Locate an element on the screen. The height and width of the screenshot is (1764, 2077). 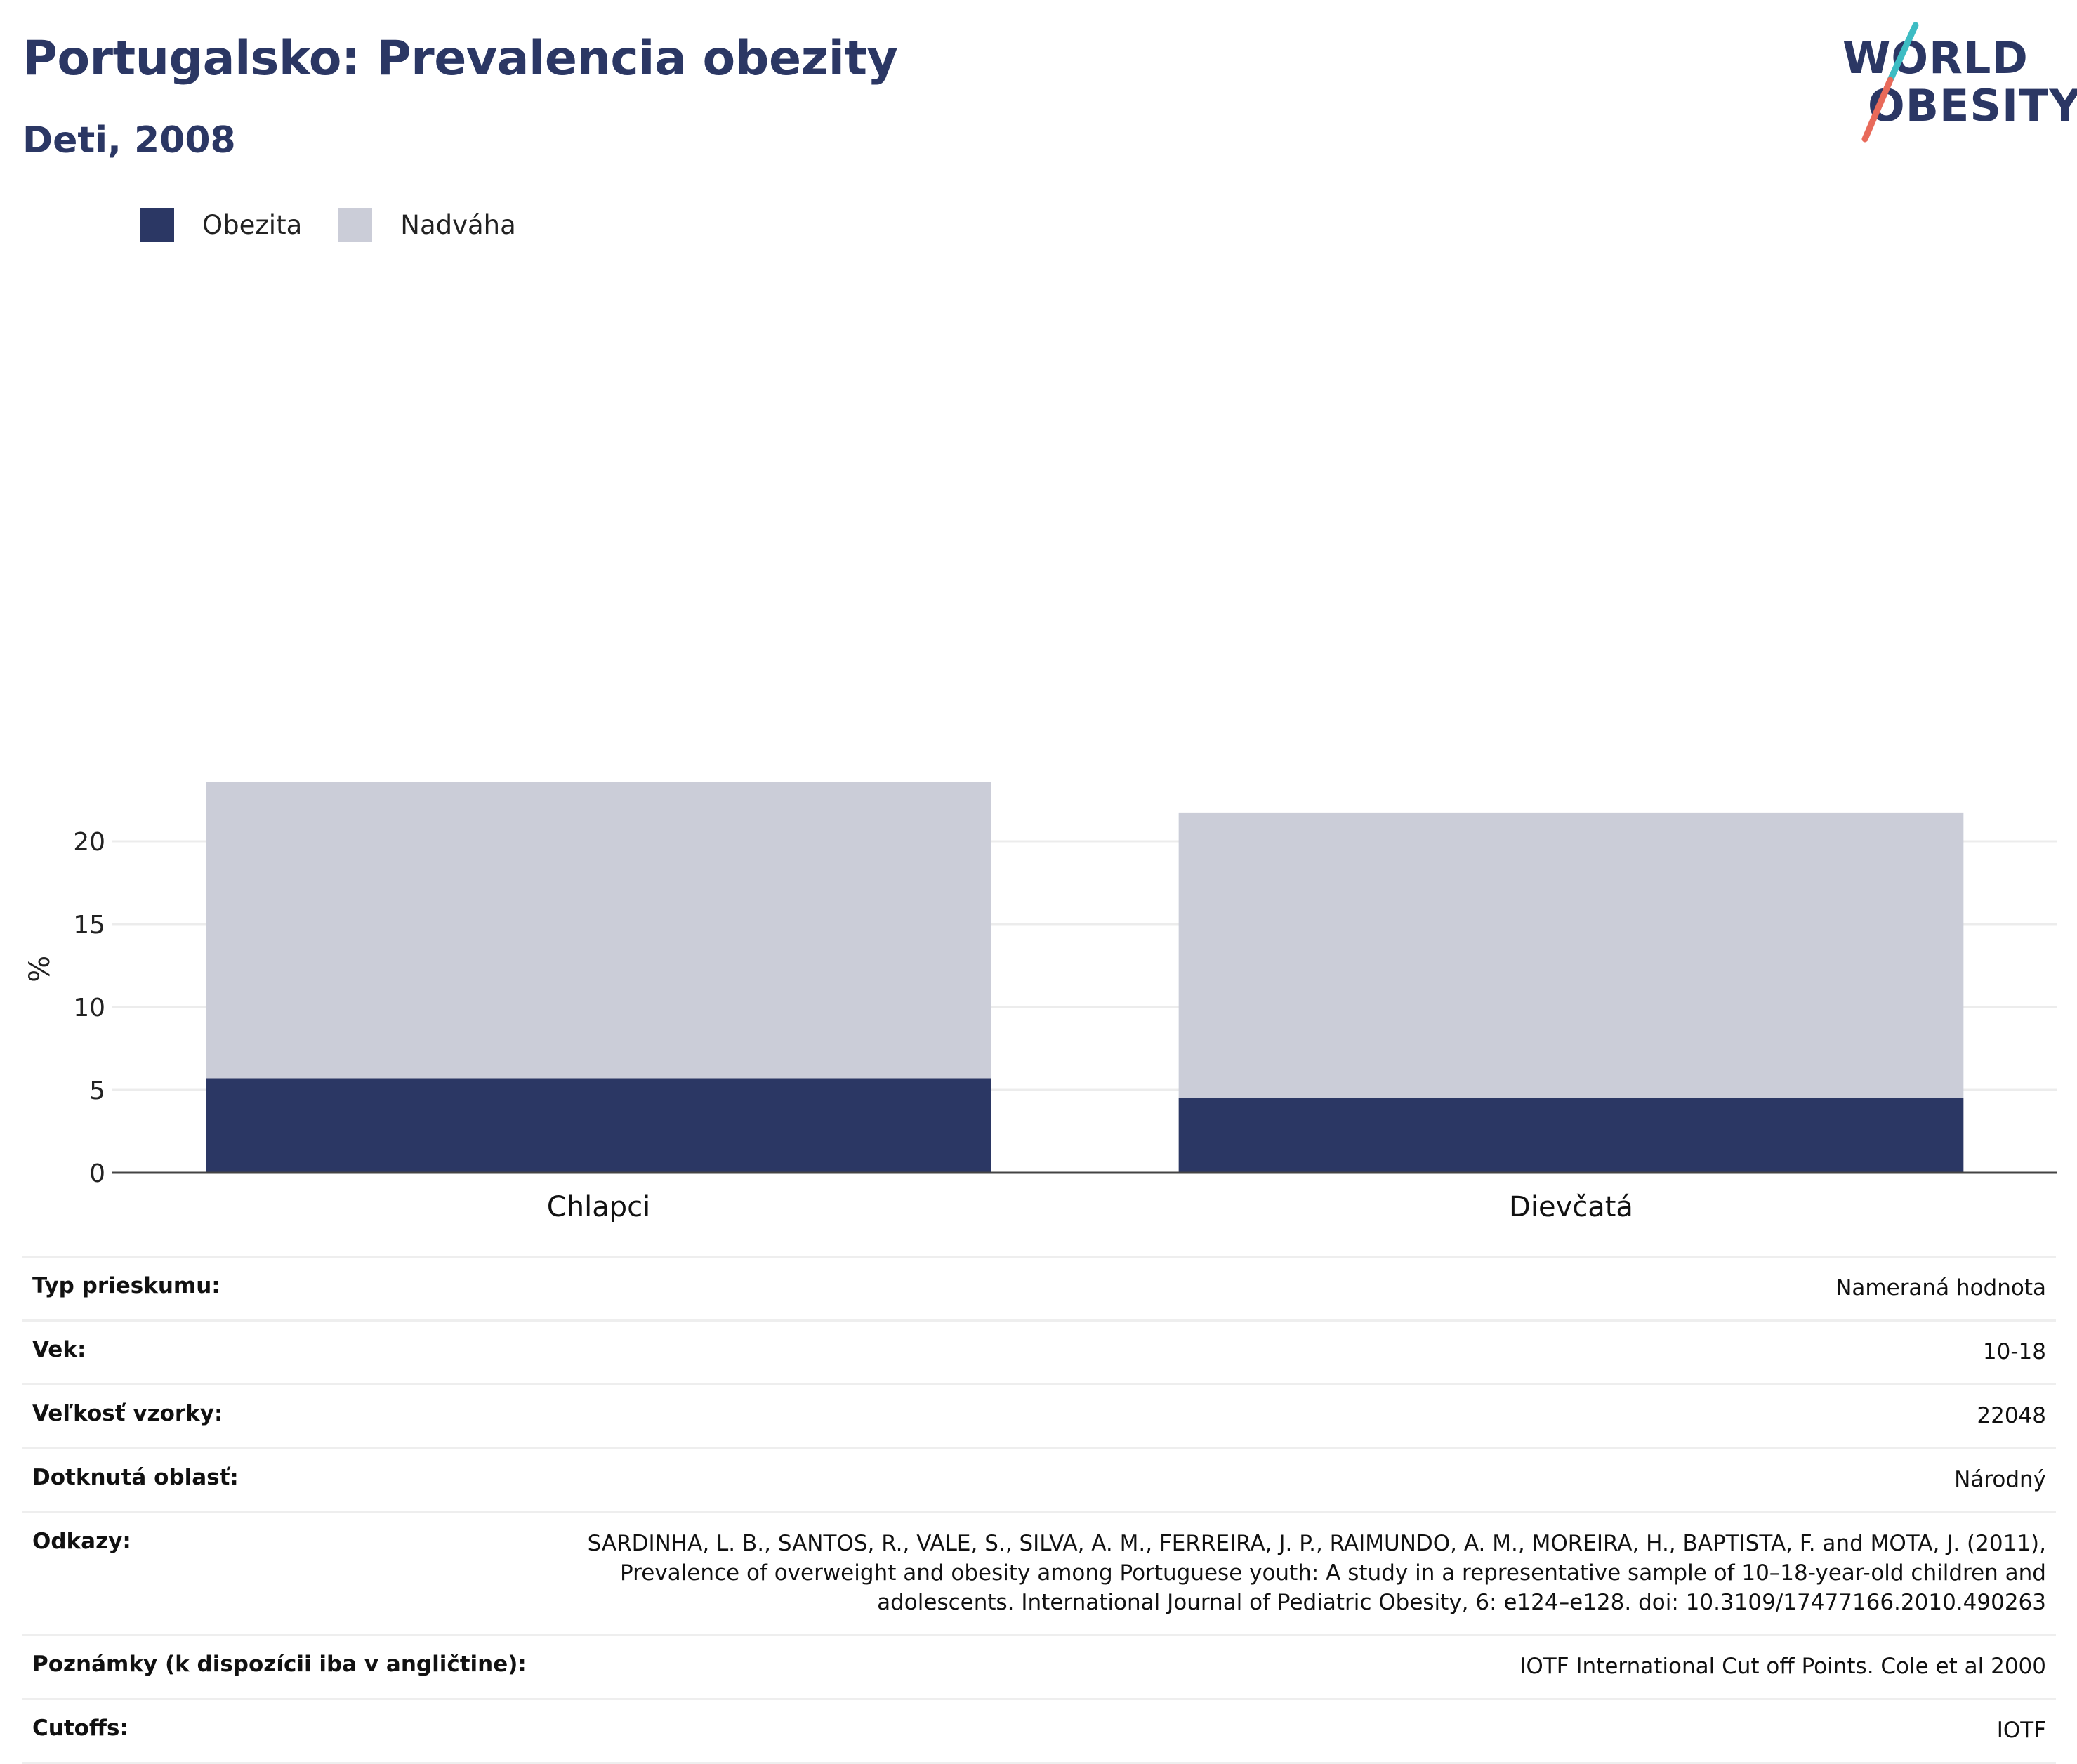
y-tick-label: 5 is located at coordinates (97, 1091).